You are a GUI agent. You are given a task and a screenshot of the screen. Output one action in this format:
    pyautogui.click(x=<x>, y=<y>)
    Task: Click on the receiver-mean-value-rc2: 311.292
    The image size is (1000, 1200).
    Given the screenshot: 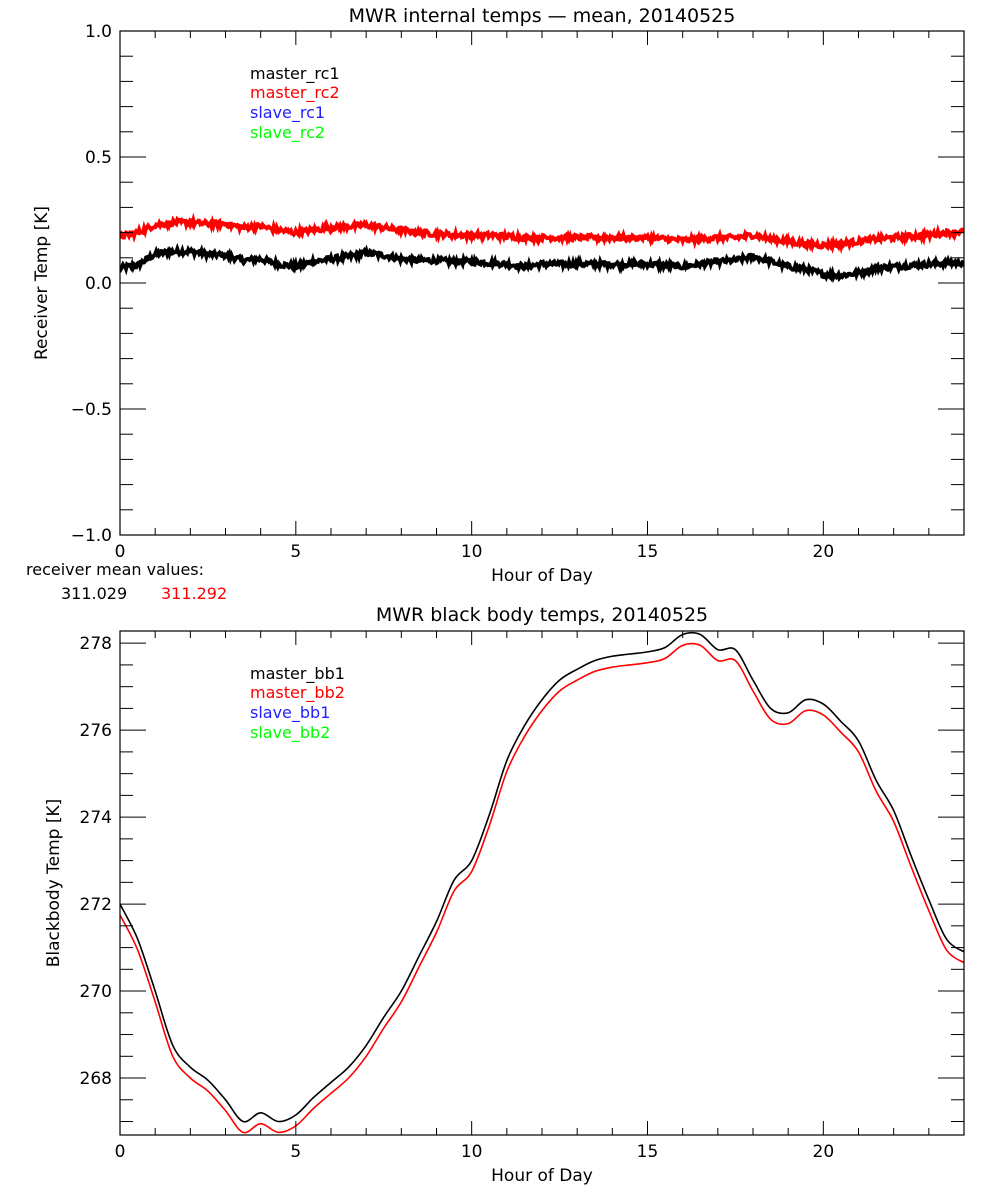 What is the action you would take?
    pyautogui.click(x=194, y=593)
    